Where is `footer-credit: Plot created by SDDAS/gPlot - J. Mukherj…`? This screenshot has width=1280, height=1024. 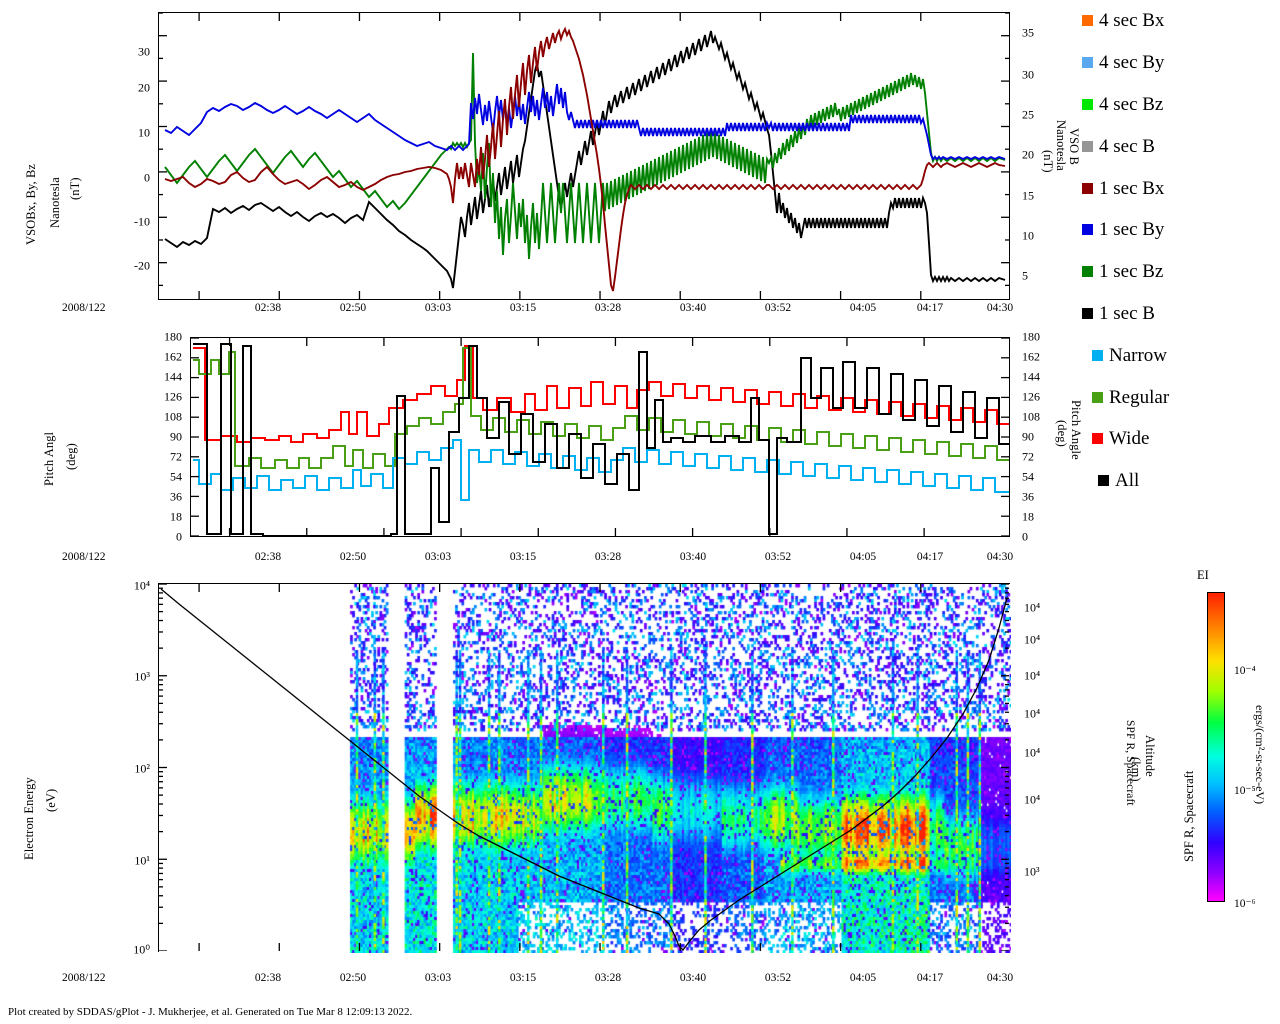
footer-credit: Plot created by SDDAS/gPlot - J. Mukherj… is located at coordinates (210, 1012).